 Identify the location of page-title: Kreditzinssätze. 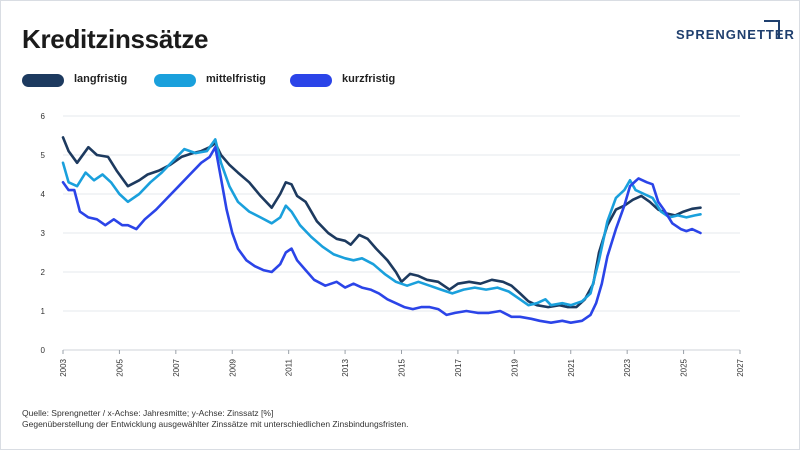
(115, 39).